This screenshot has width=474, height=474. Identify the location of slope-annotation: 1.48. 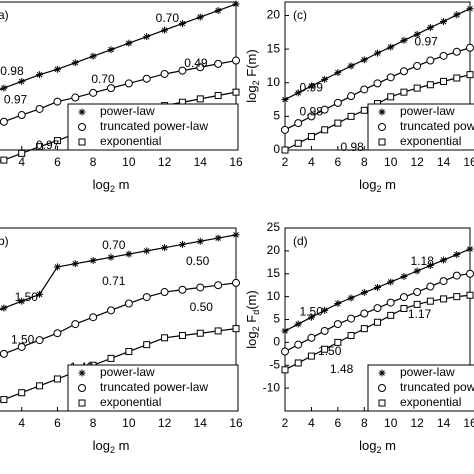
(342, 369).